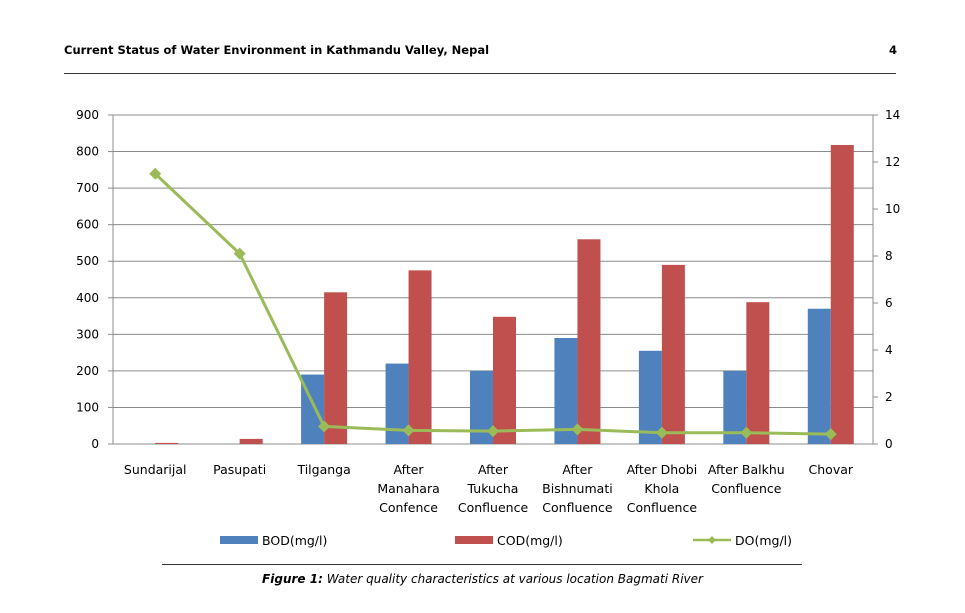  I want to click on x-category-label: Confence, so click(408, 507).